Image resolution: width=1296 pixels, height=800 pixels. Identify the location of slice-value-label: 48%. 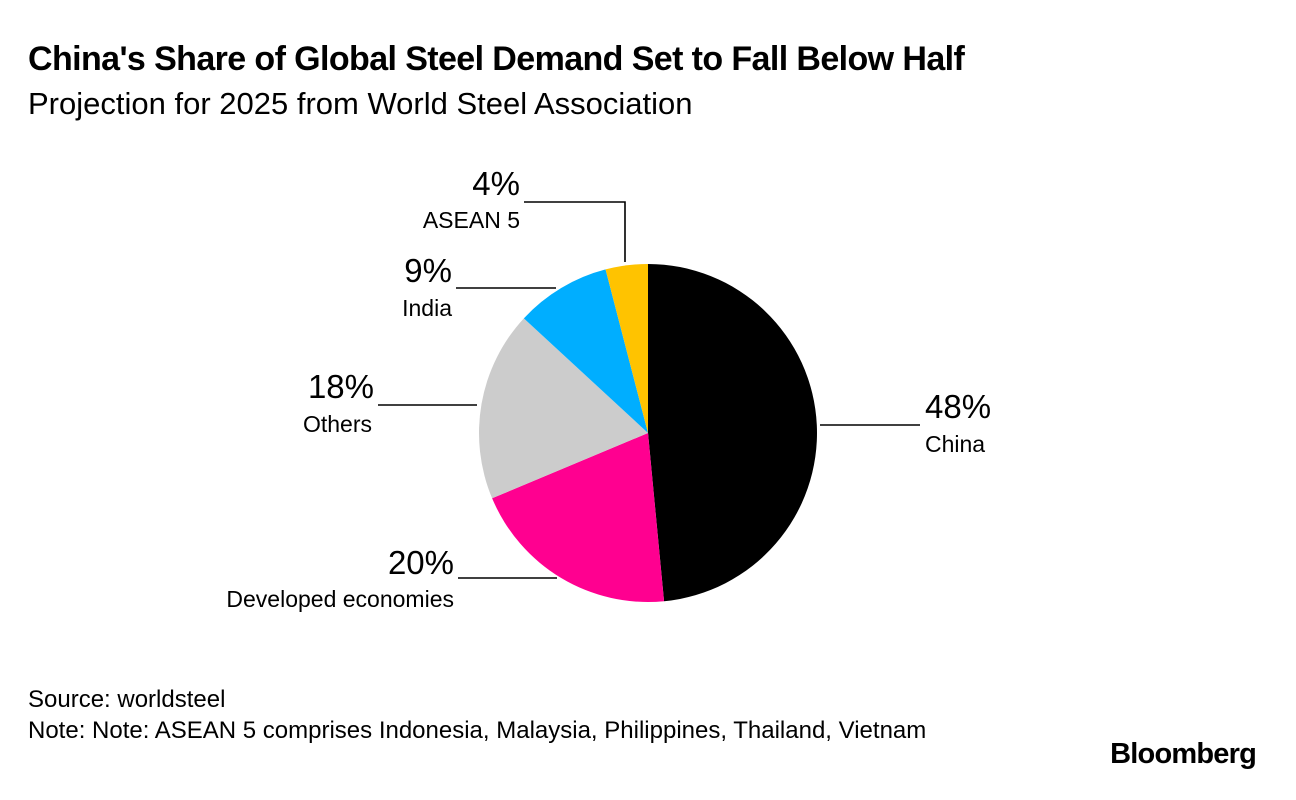
(958, 406).